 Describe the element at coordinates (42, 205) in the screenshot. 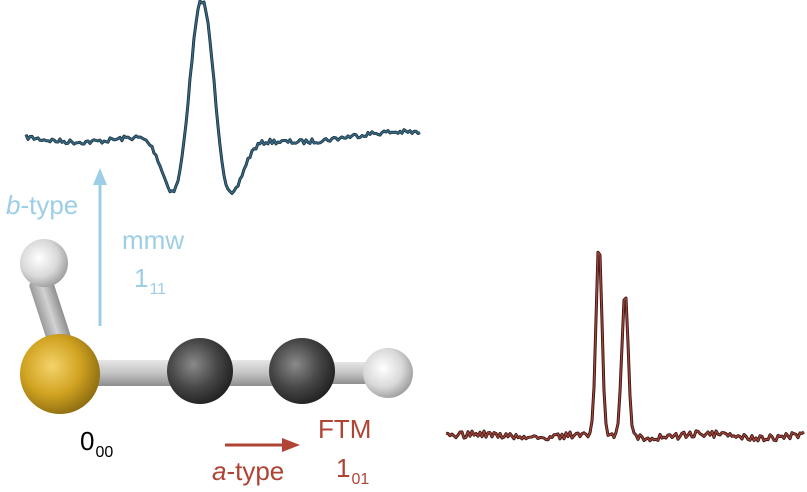

I see `b-type-label: b-type` at that location.